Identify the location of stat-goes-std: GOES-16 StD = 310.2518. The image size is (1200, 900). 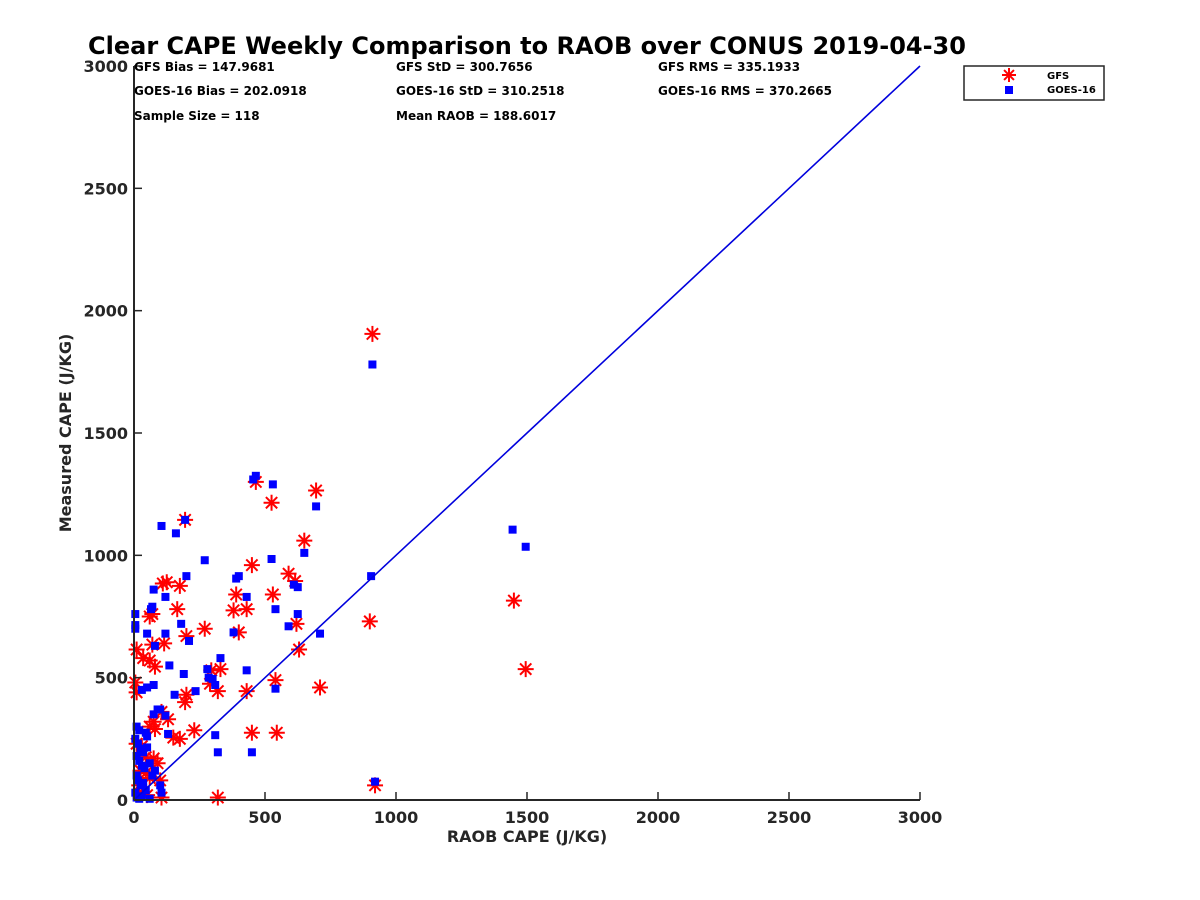
(480, 91).